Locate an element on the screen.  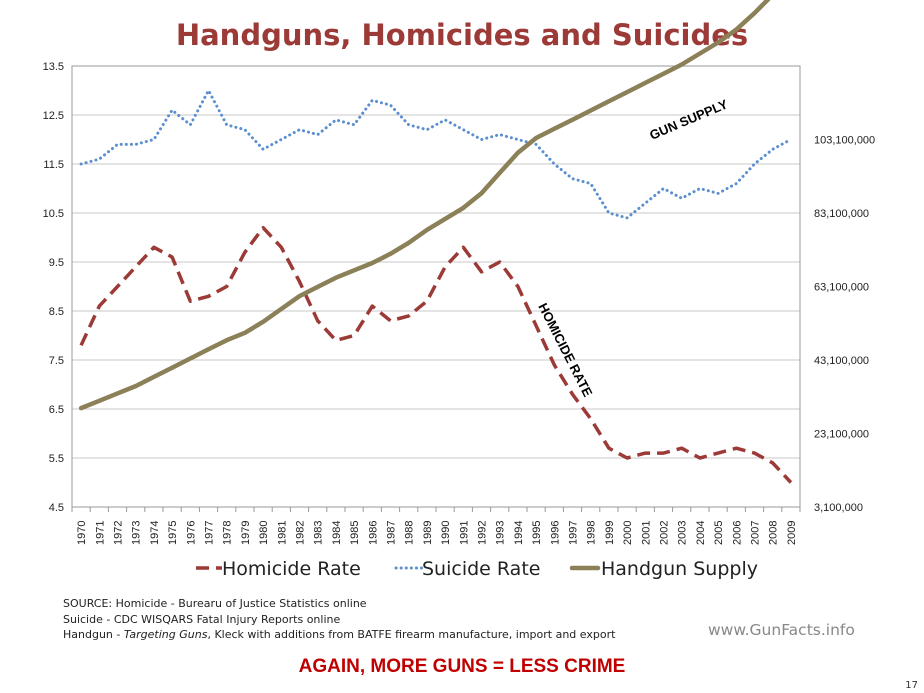
x-tick-label: 1970 is located at coordinates (82, 533).